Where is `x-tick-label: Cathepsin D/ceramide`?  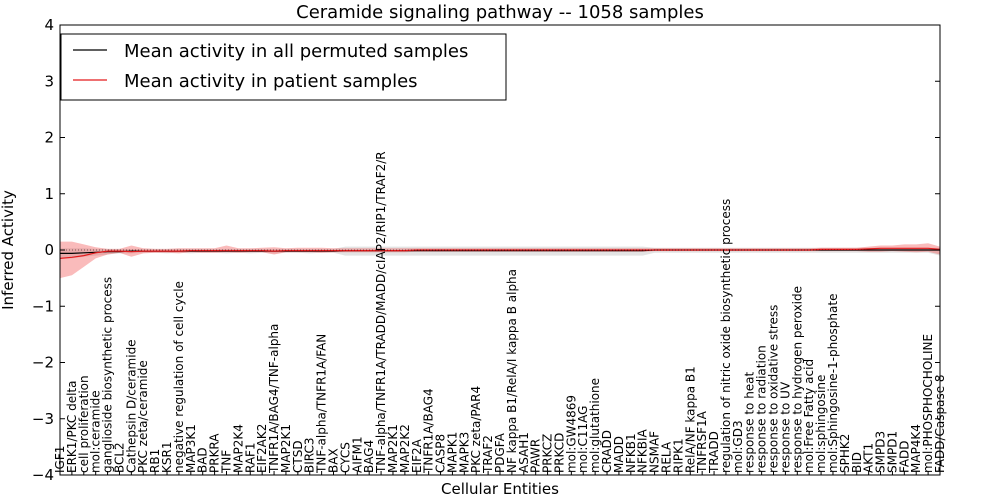
x-tick-label: Cathepsin D/ceramide is located at coordinates (131, 406).